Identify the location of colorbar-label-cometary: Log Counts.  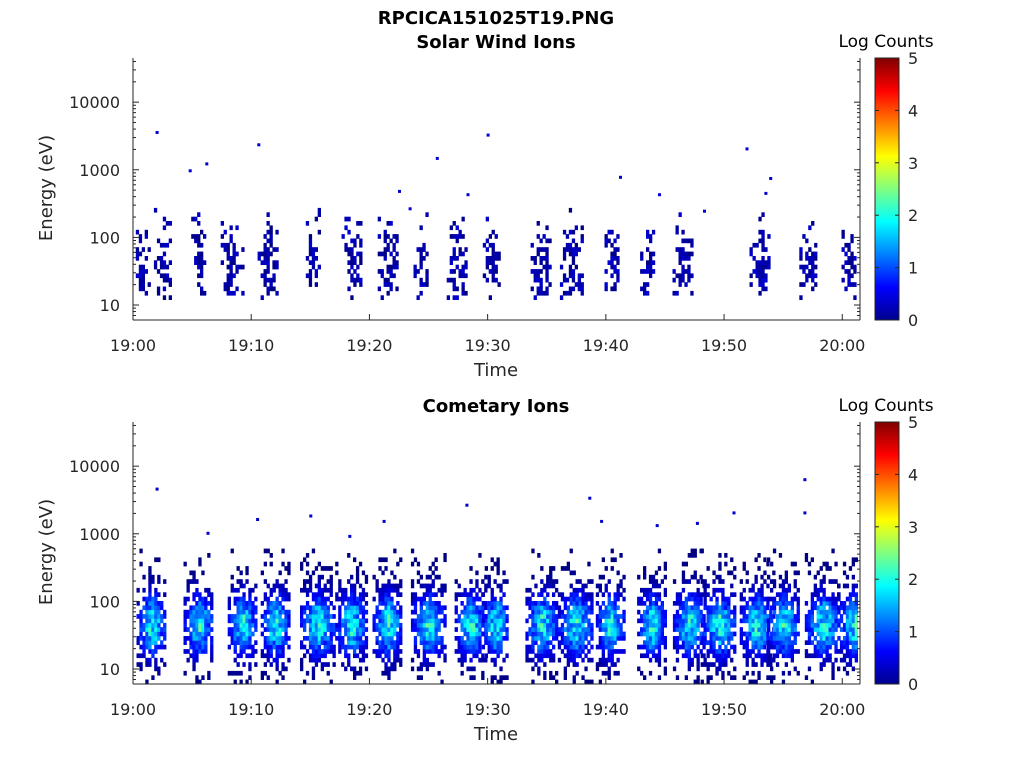
(885, 406).